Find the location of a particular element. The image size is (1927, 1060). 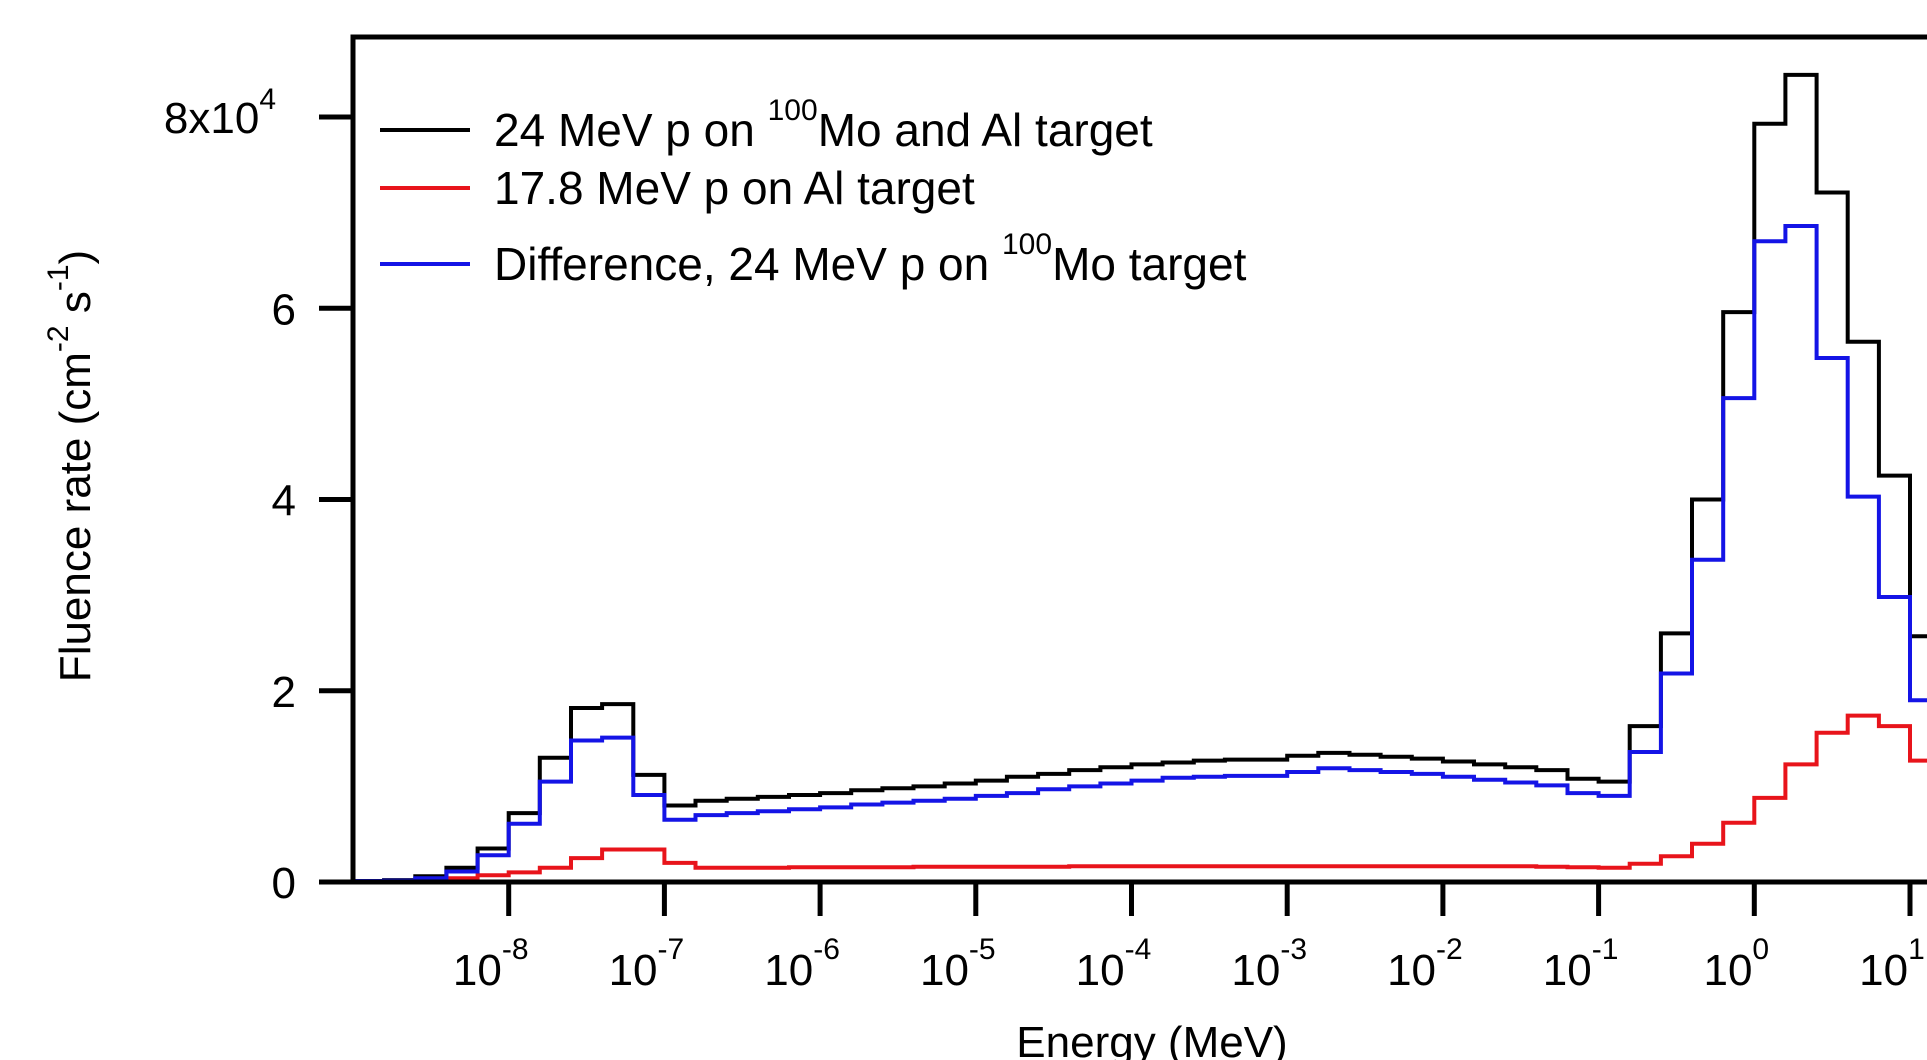

legend-label-series-3: Difference, 24 MeV p on 100Mo target is located at coordinates (870, 259).